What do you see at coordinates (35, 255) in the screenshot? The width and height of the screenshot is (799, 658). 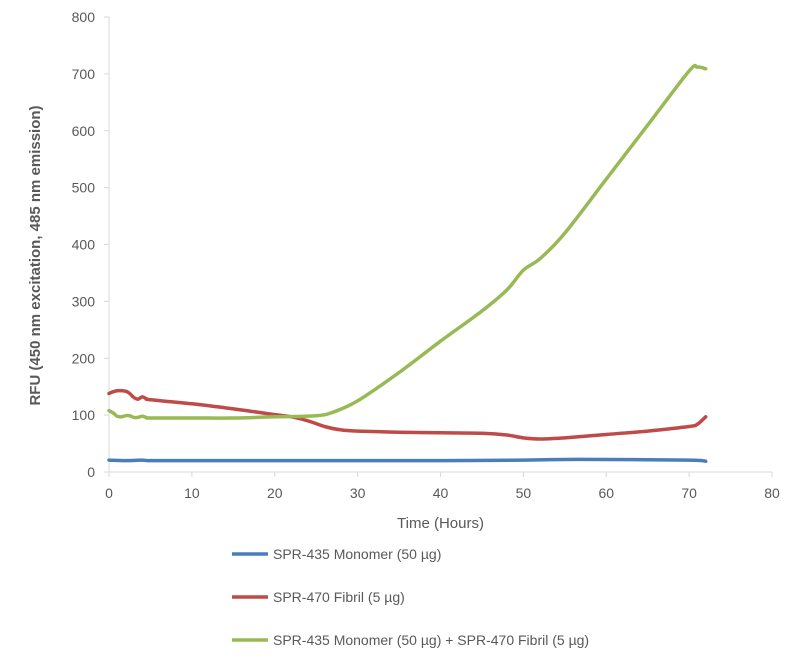 I see `y-axis-title: RFU (450 nm excitation, 485 nm emission)` at bounding box center [35, 255].